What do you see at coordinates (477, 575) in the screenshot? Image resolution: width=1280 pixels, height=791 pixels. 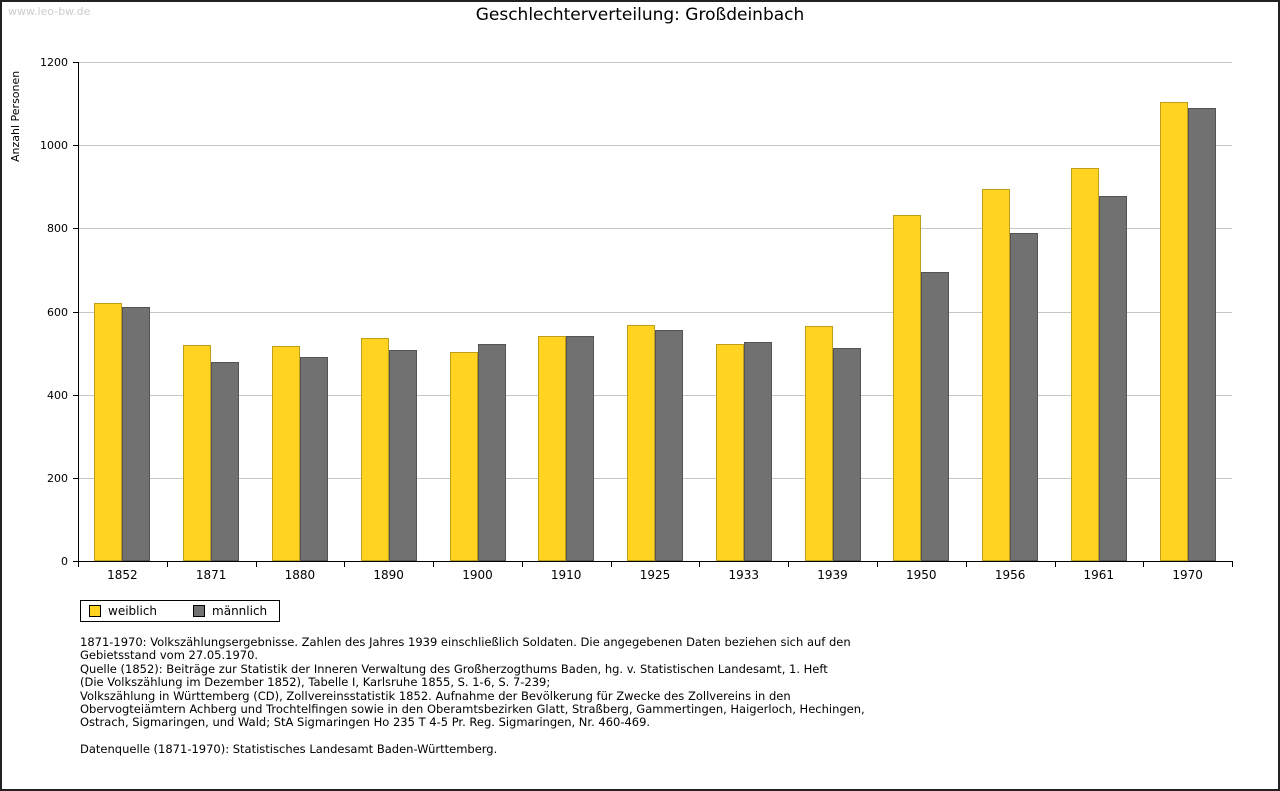 I see `x-category-label-1900: 1900` at bounding box center [477, 575].